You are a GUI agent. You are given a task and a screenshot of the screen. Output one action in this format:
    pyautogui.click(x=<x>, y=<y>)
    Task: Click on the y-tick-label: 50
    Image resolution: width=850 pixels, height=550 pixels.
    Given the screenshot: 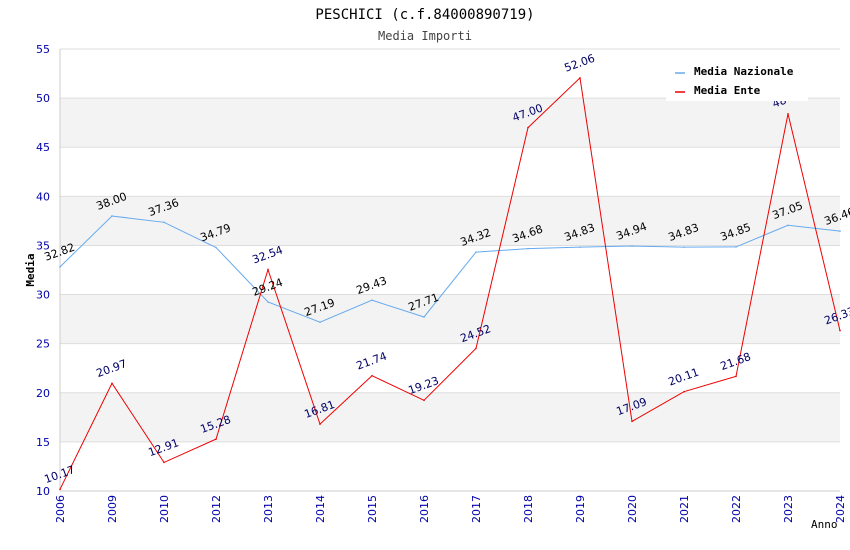 What is the action you would take?
    pyautogui.click(x=43, y=98)
    